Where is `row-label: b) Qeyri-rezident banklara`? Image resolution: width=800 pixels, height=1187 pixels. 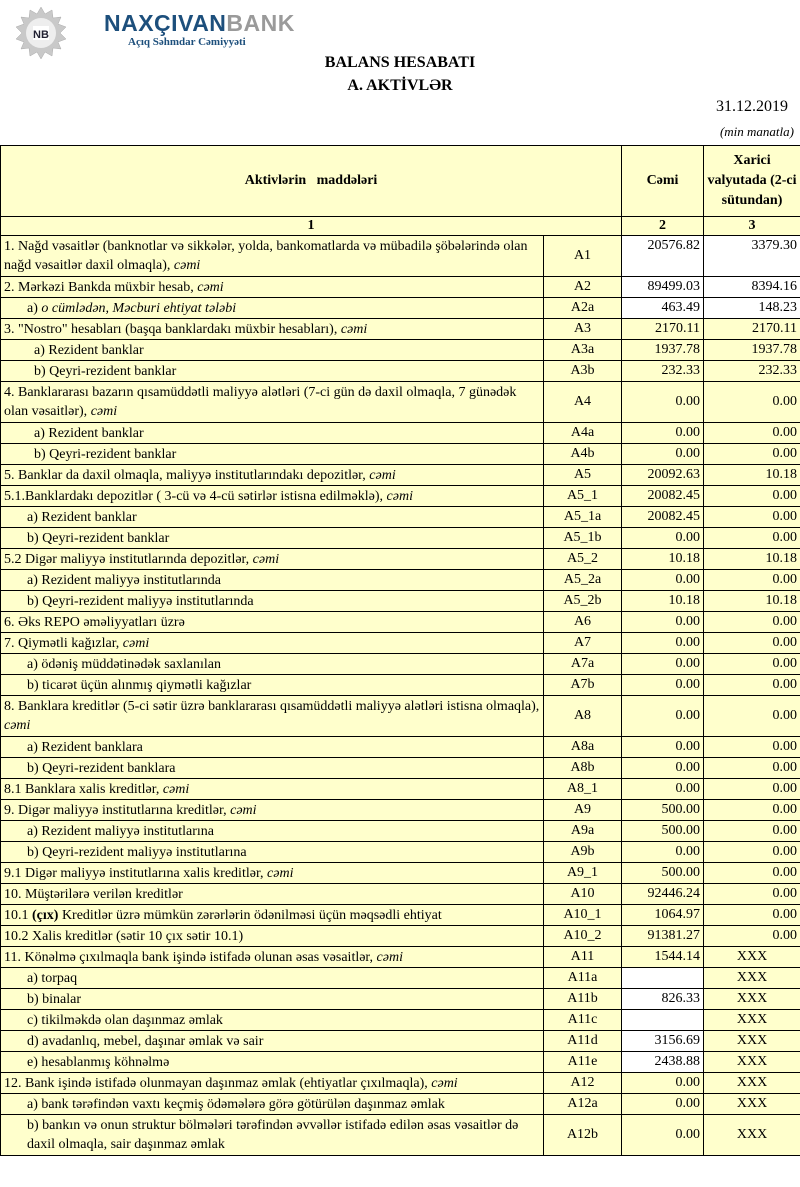
row-label: b) Qeyri-rezident banklara is located at coordinates (272, 768).